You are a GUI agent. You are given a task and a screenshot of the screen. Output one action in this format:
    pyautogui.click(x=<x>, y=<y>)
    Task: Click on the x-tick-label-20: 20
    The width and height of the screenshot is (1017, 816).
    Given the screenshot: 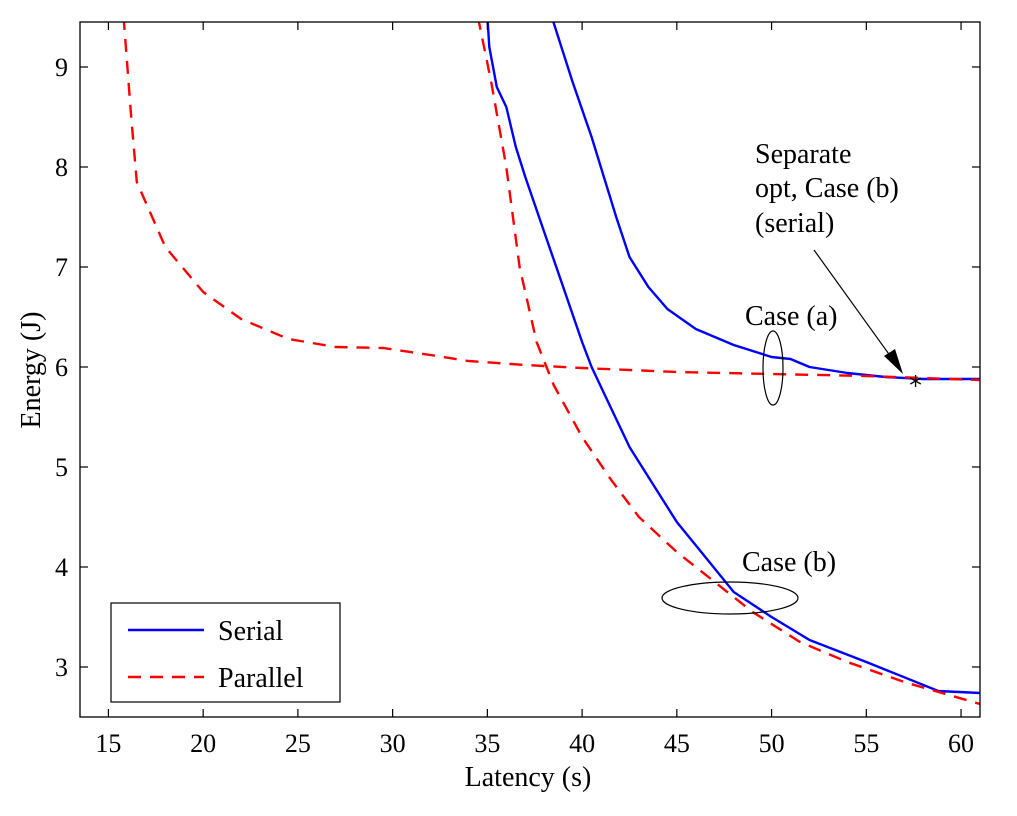 What is the action you would take?
    pyautogui.click(x=203, y=743)
    